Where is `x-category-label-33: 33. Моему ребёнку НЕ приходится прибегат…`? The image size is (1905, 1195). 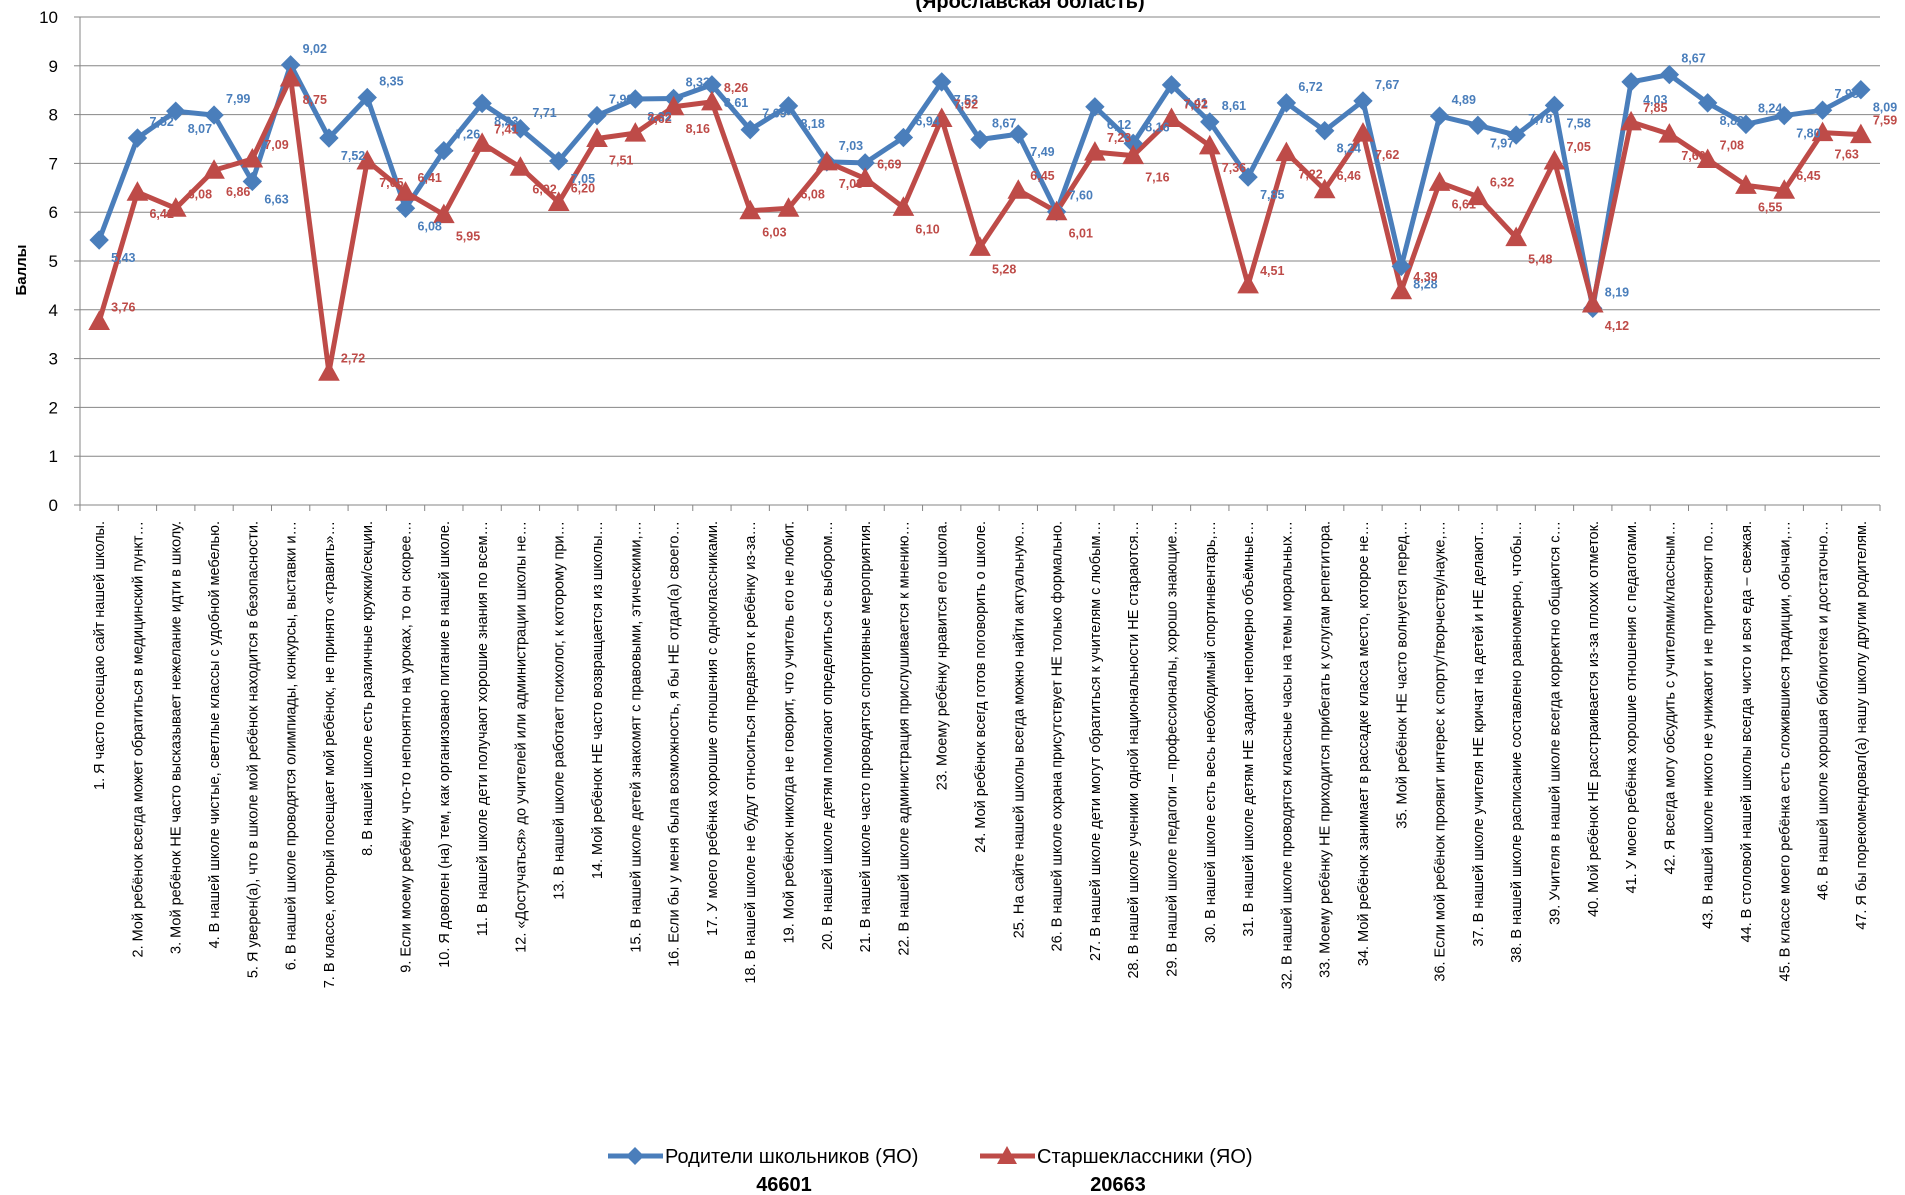 x-category-label-33: 33. Моему ребёнку НЕ приходится прибегат… is located at coordinates (1326, 749).